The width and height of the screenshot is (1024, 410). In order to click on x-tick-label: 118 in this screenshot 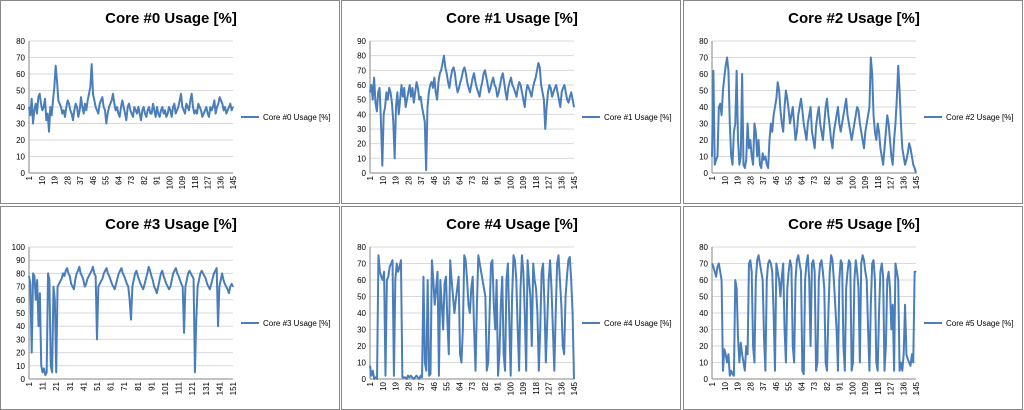, I will do `click(878, 181)`.